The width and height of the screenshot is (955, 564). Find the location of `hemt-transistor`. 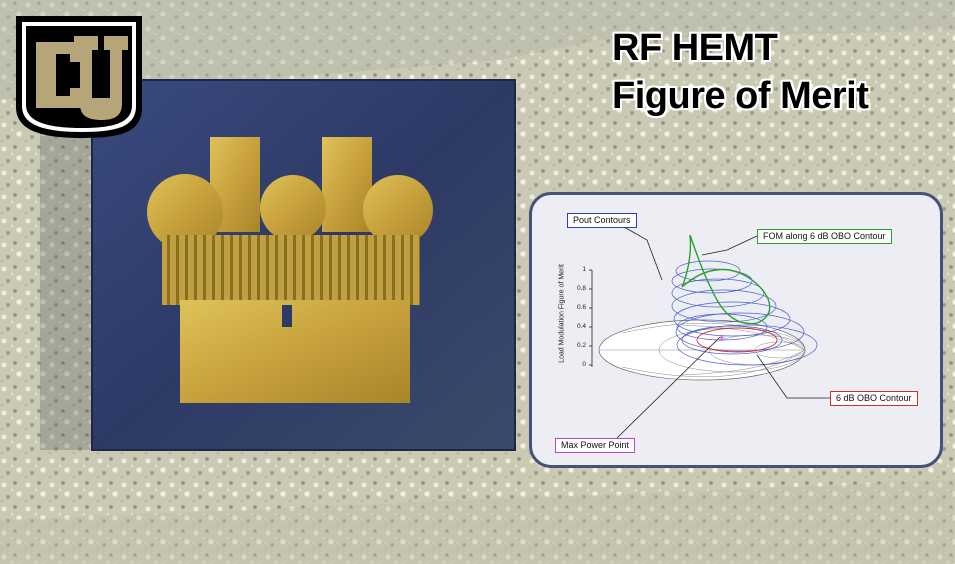

hemt-transistor is located at coordinates (290, 270).